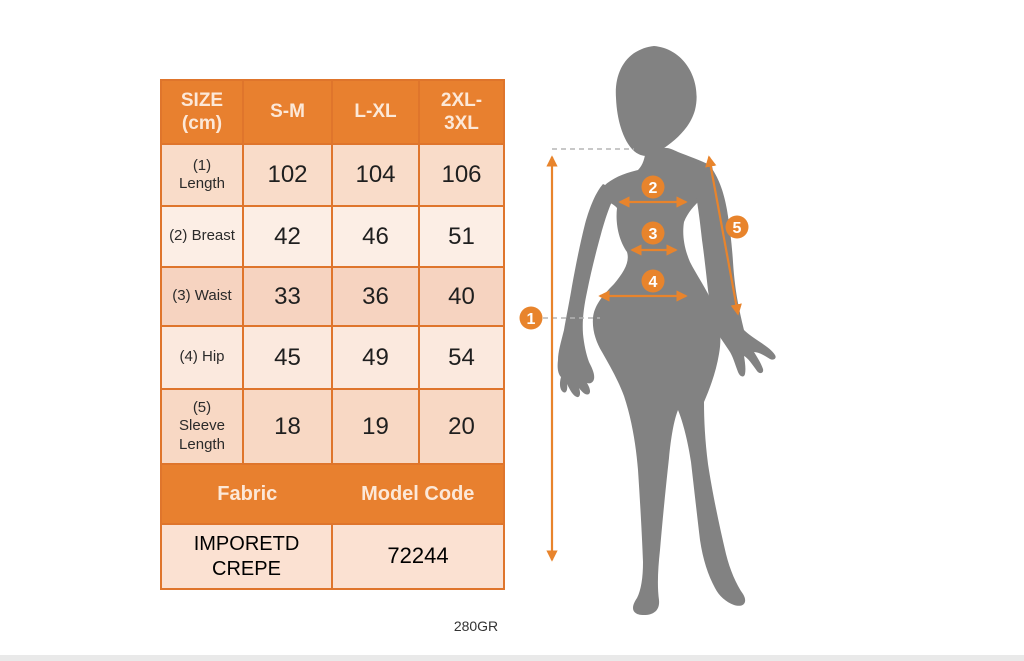 This screenshot has height=661, width=1024. Describe the element at coordinates (287, 175) in the screenshot. I see `cell-length-sm: 102` at that location.